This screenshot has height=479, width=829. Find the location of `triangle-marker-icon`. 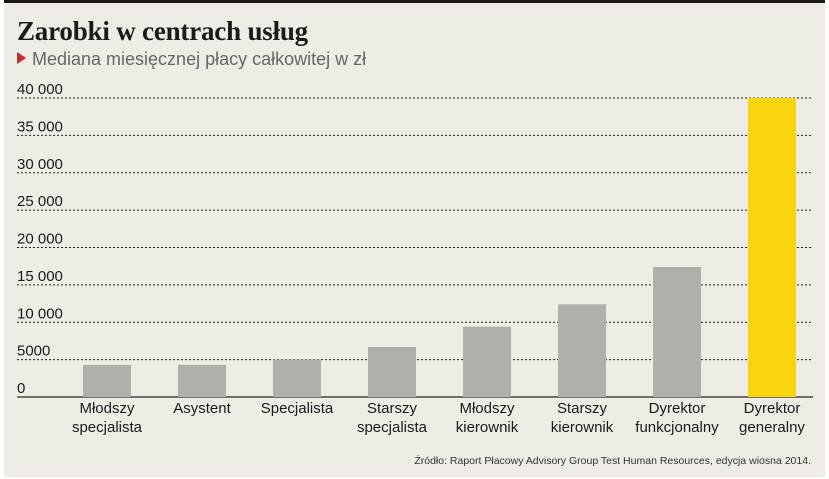

triangle-marker-icon is located at coordinates (21, 58).